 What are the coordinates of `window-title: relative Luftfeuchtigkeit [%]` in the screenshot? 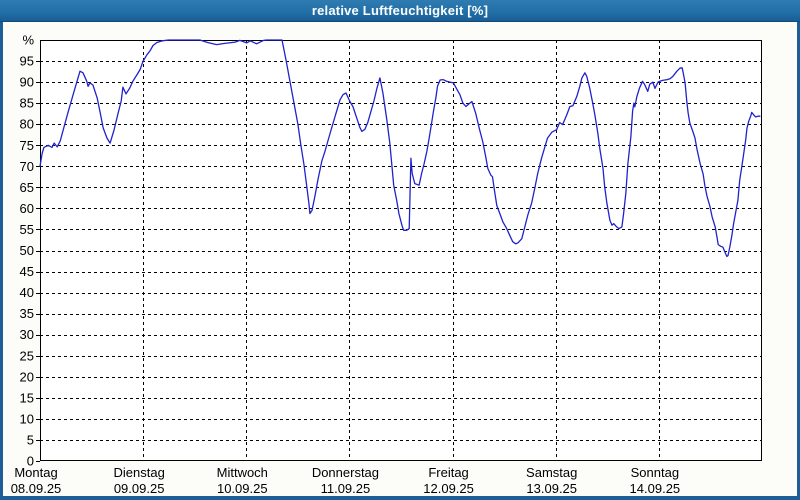 It's located at (400, 10).